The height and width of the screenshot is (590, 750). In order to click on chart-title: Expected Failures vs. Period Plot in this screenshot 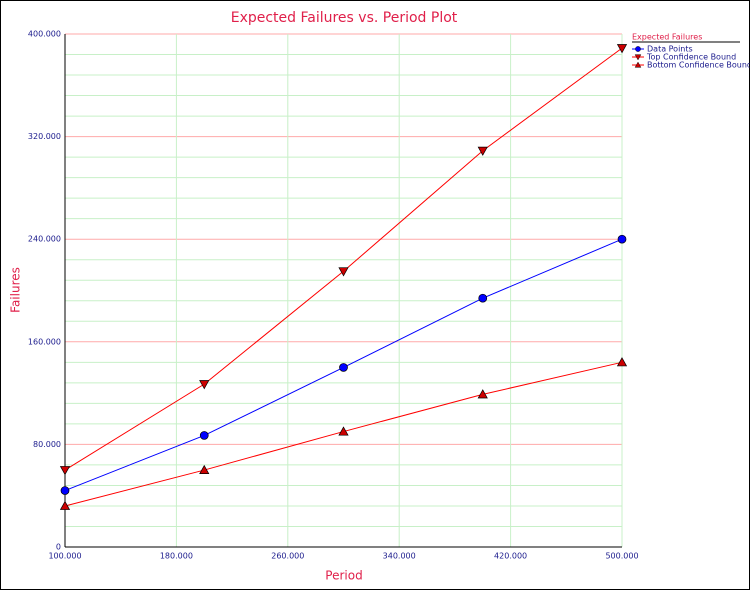, I will do `click(344, 18)`.